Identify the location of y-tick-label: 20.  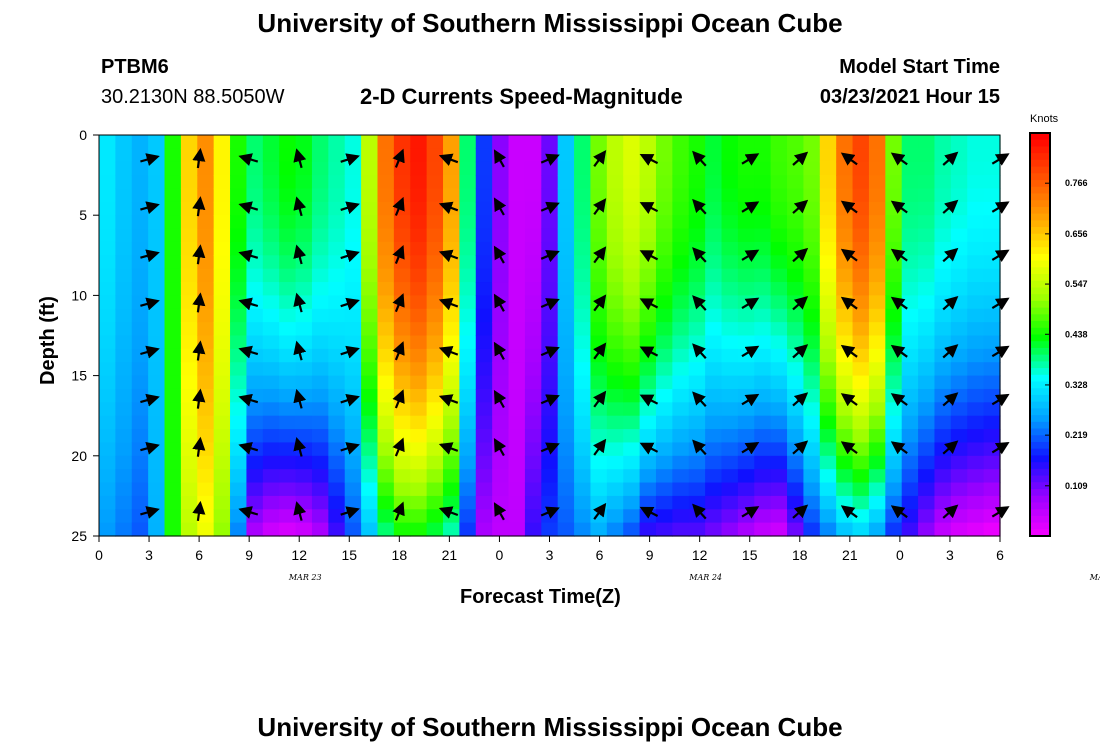
(79, 456).